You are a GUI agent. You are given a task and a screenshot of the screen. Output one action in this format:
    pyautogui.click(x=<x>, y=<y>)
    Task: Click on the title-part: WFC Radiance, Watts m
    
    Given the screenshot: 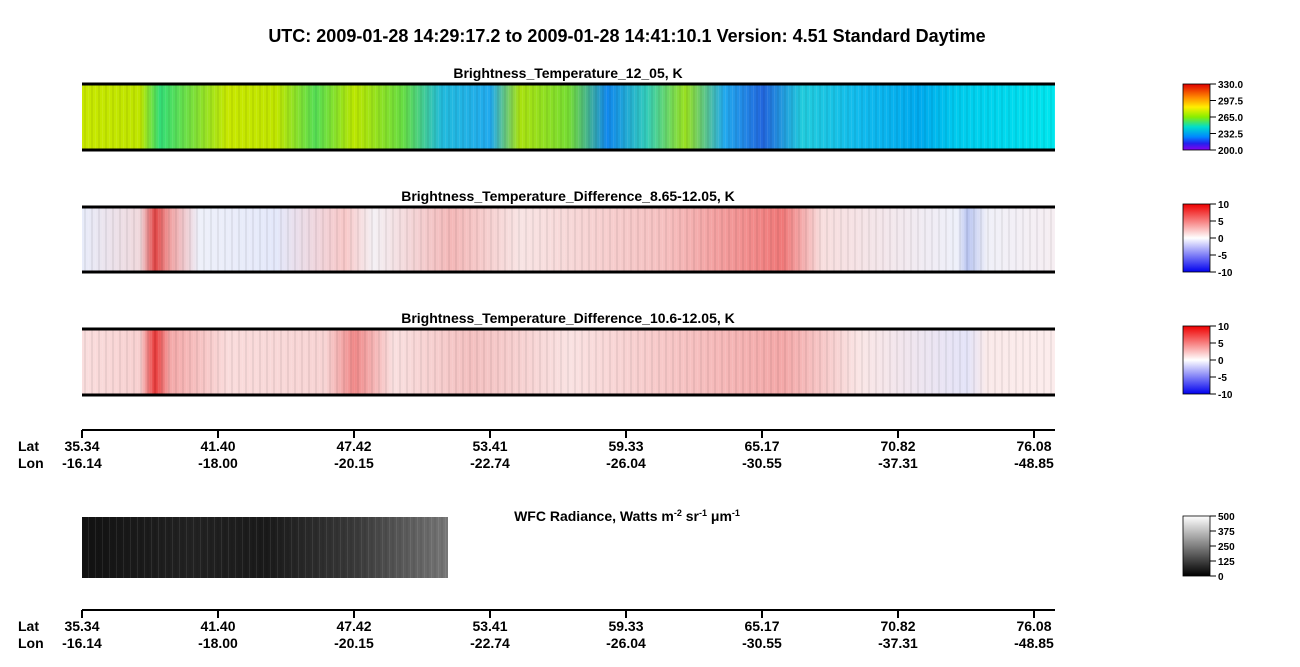 What is the action you would take?
    pyautogui.click(x=594, y=516)
    